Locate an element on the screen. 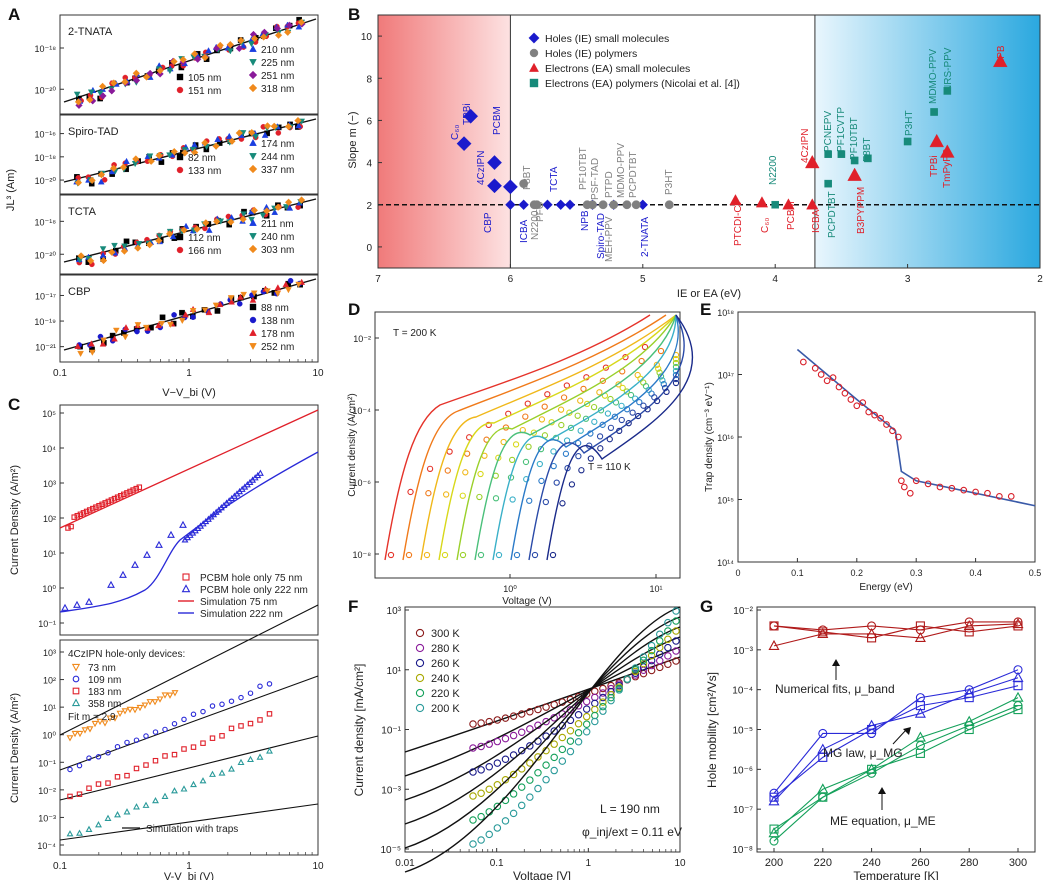 This screenshot has height=880, width=1045. legend-label: PCBM hole only 75 nm is located at coordinates (251, 578).